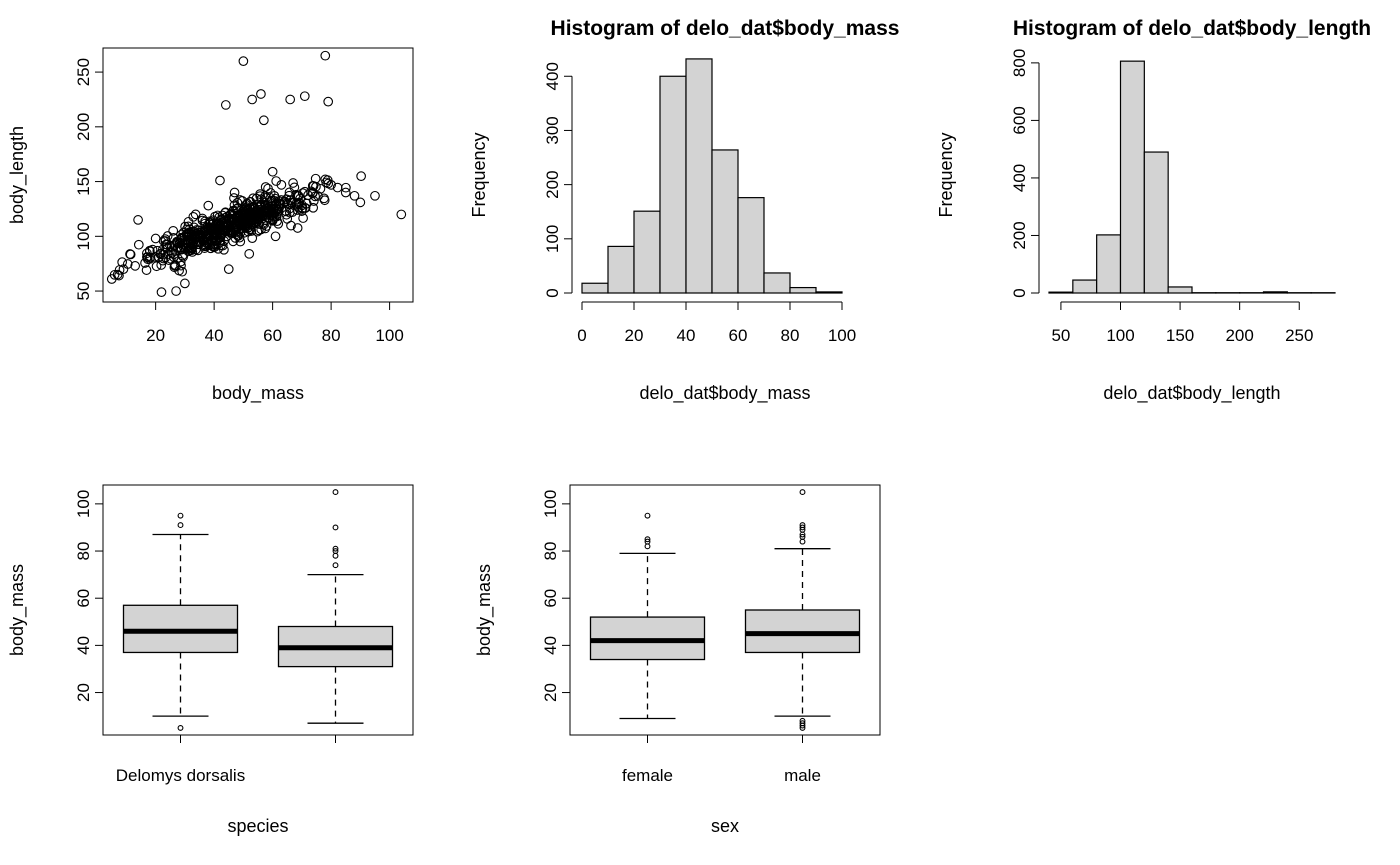  What do you see at coordinates (738, 335) in the screenshot?
I see `x-tick-label: 60` at bounding box center [738, 335].